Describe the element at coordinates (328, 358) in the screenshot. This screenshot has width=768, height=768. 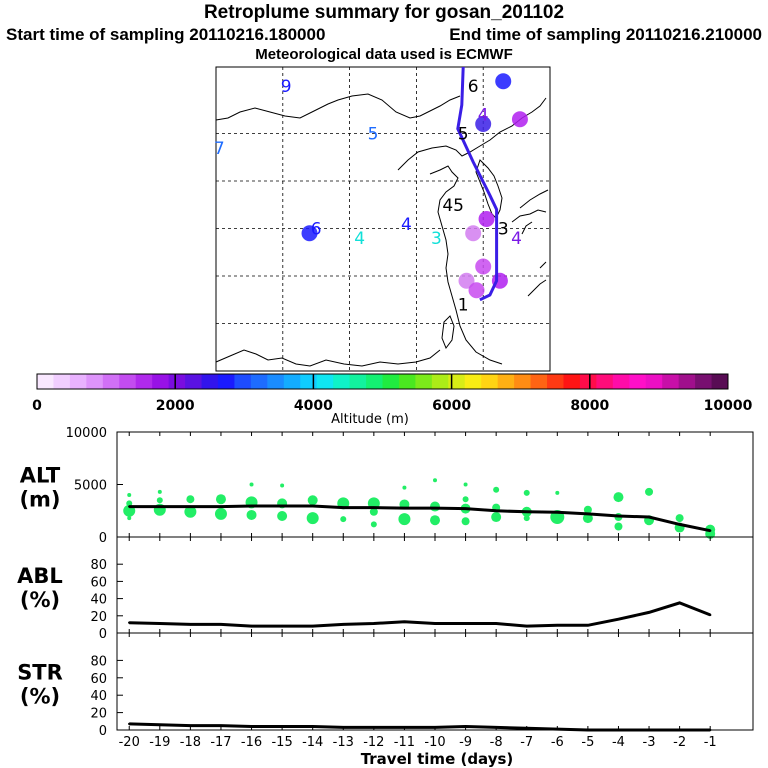
I see `coastline-south` at that location.